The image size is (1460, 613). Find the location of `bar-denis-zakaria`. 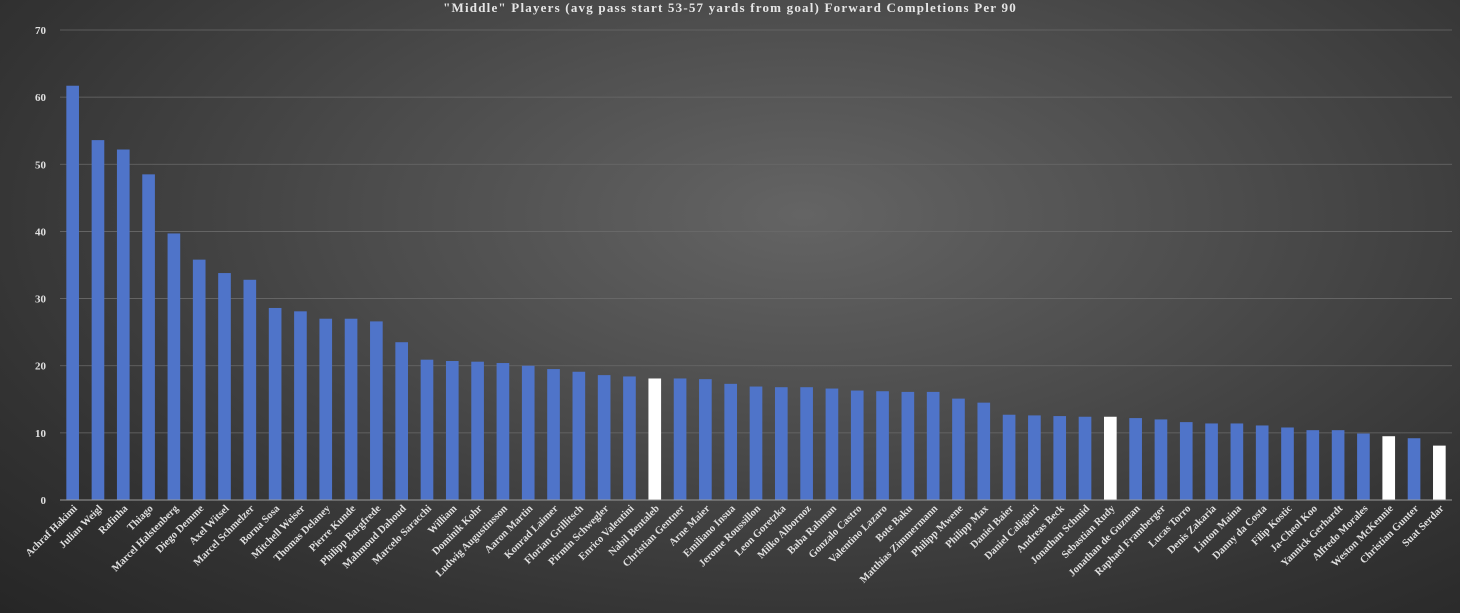

bar-denis-zakaria is located at coordinates (1211, 461).